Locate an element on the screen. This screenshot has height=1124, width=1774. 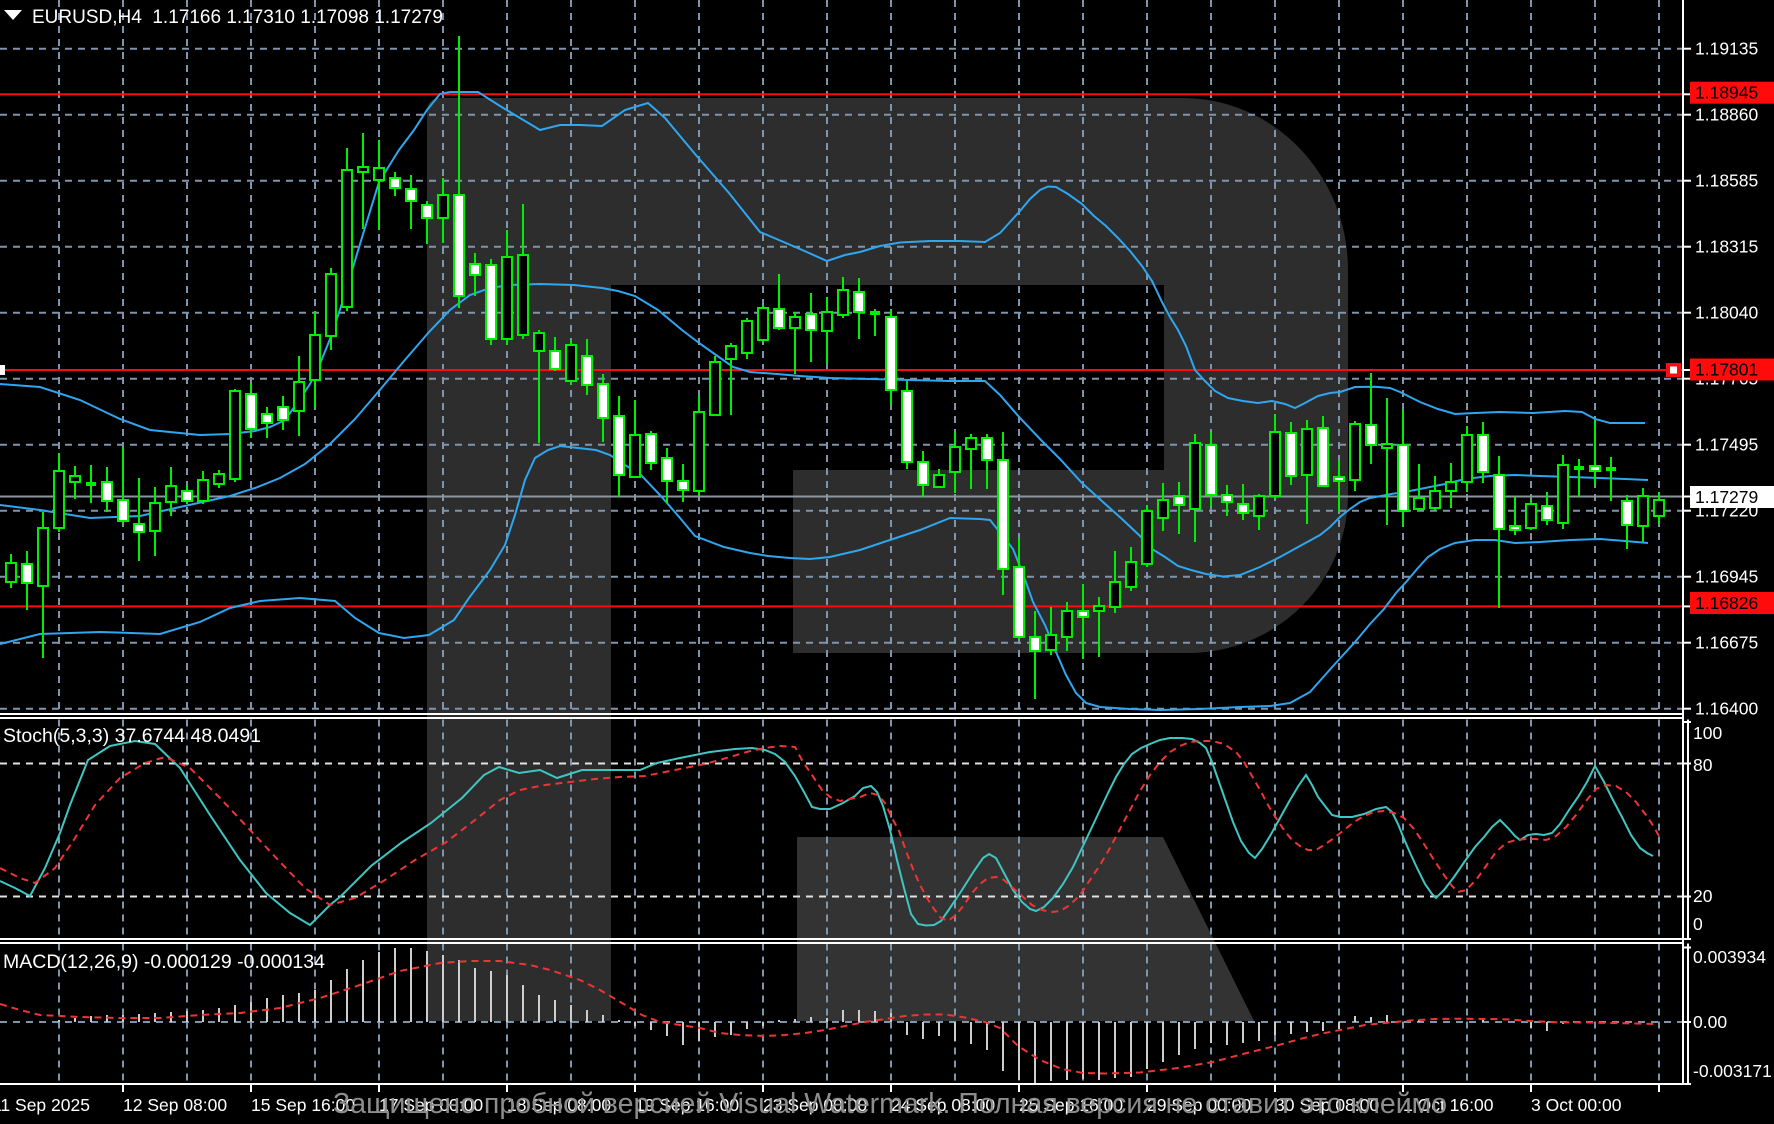
svg-text: 0 is located at coordinates (1698, 924).